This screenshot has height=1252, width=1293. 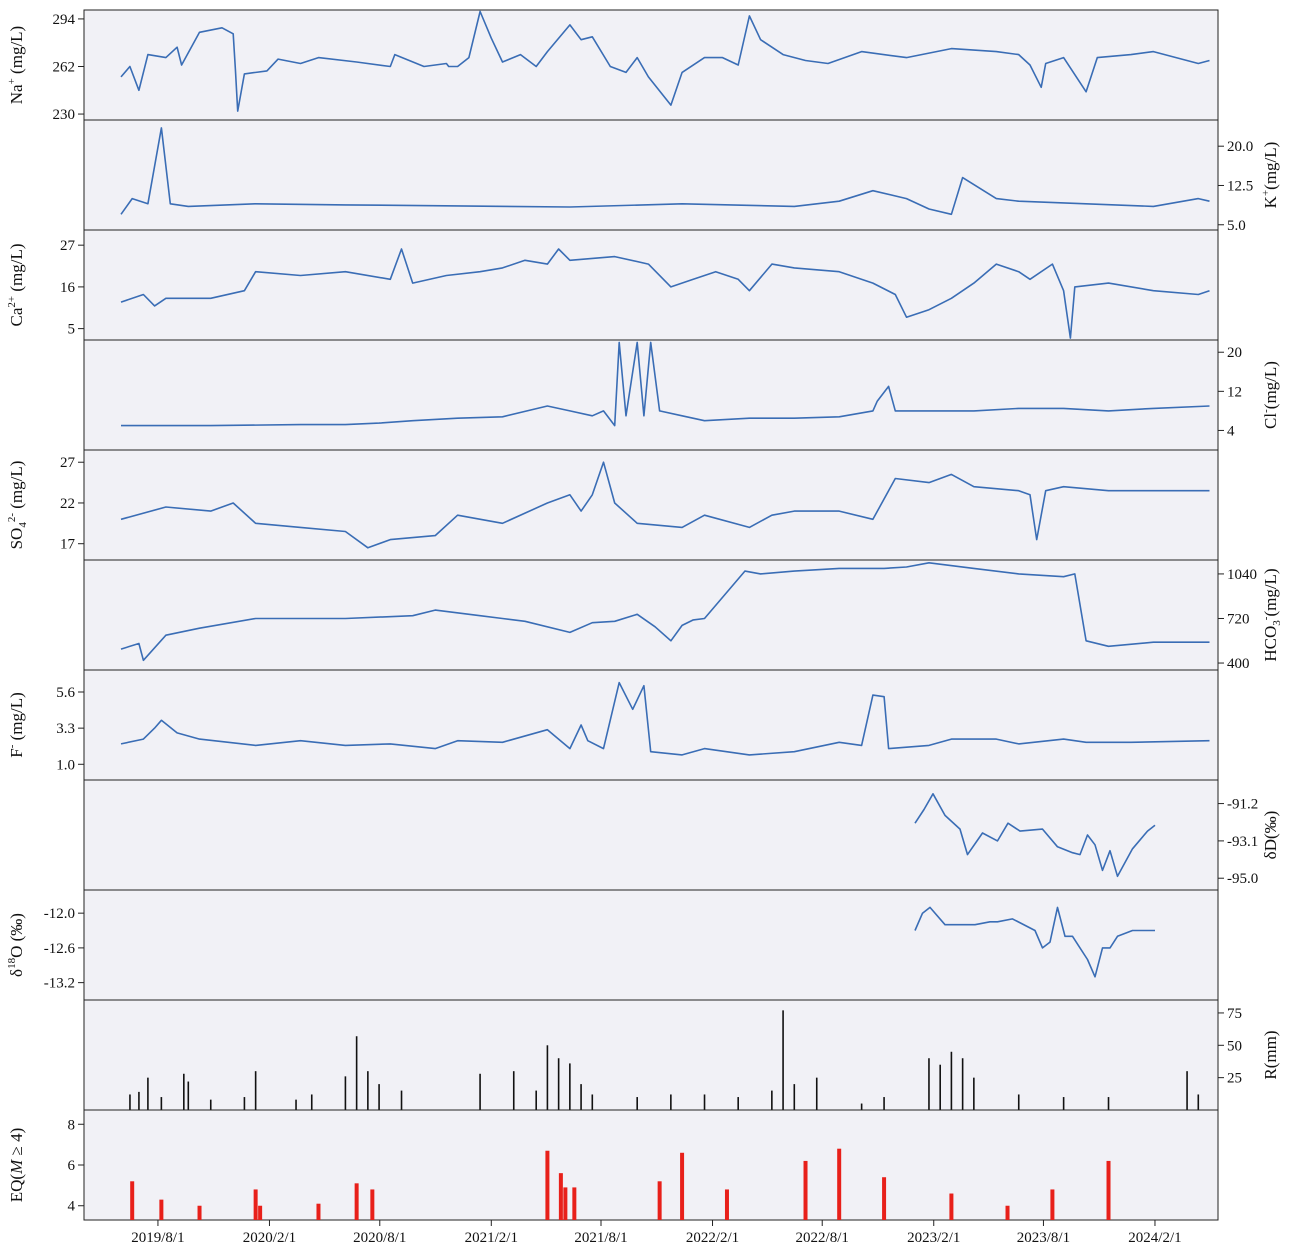 I want to click on panel-dd: -95.0 -93.1 -91.2δD(‰), so click(x=681, y=835).